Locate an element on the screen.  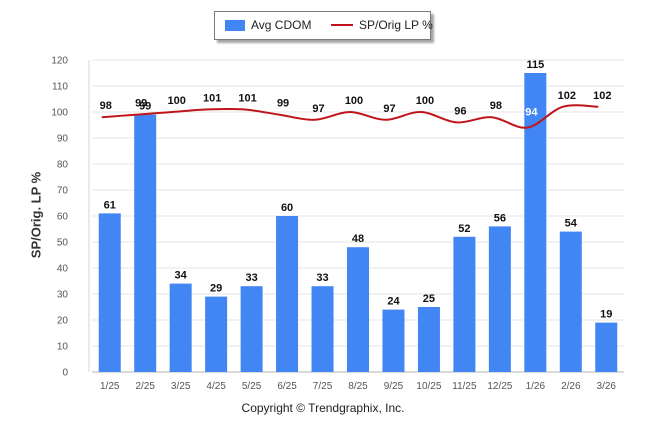
bar-value-label: 19 is located at coordinates (606, 315).